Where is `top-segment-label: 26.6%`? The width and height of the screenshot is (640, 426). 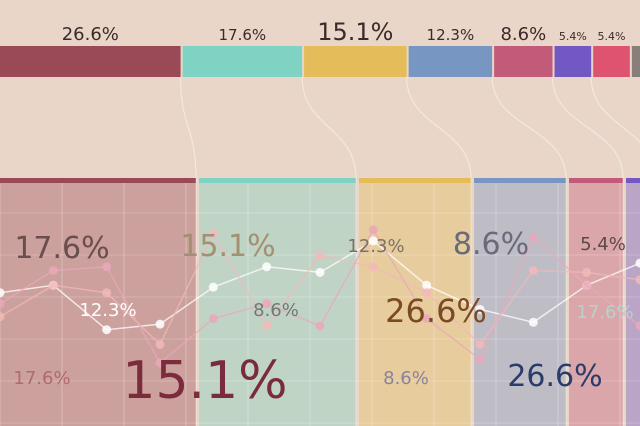
top-segment-label: 26.6% is located at coordinates (90, 34).